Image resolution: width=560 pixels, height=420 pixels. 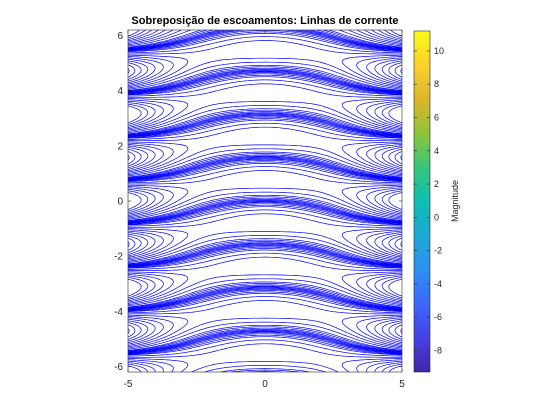 What do you see at coordinates (118, 367) in the screenshot?
I see `y-tick-label: -6` at bounding box center [118, 367].